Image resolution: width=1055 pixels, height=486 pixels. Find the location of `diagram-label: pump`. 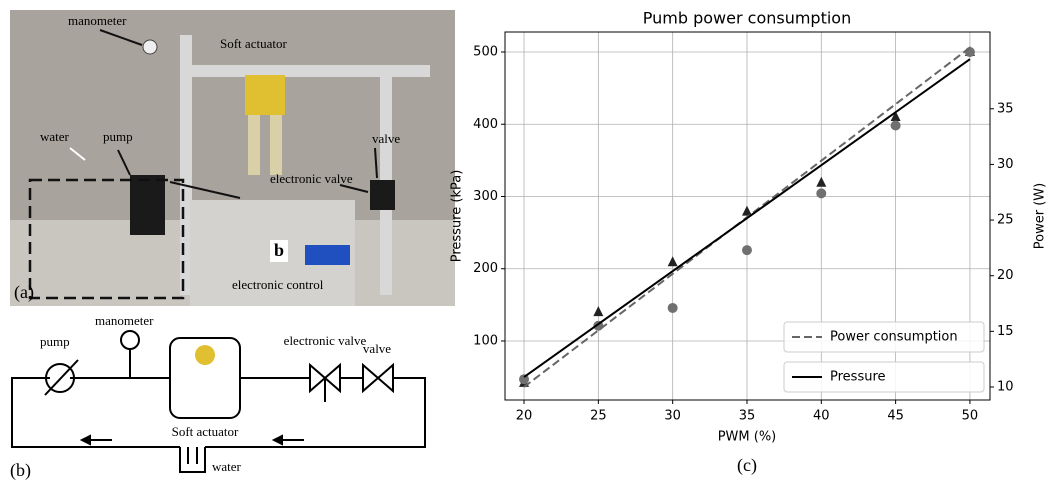

diagram-label: pump is located at coordinates (55, 341).